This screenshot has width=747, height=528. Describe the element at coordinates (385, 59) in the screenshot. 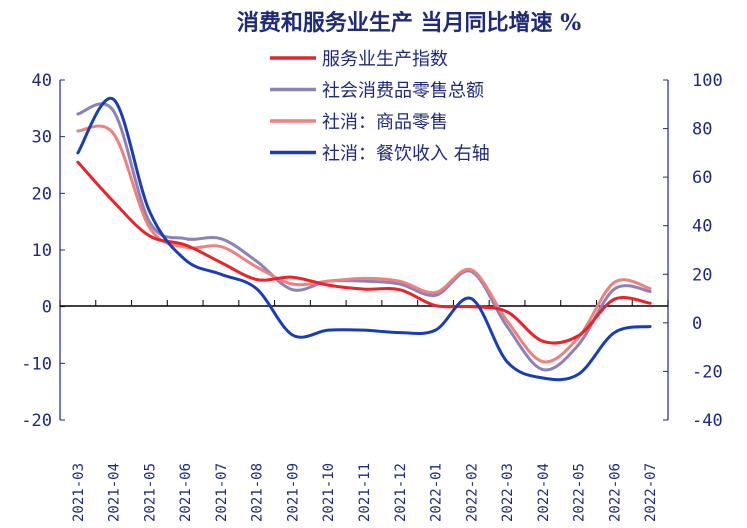

I see `legend-label-1: 服务业生产指数` at that location.